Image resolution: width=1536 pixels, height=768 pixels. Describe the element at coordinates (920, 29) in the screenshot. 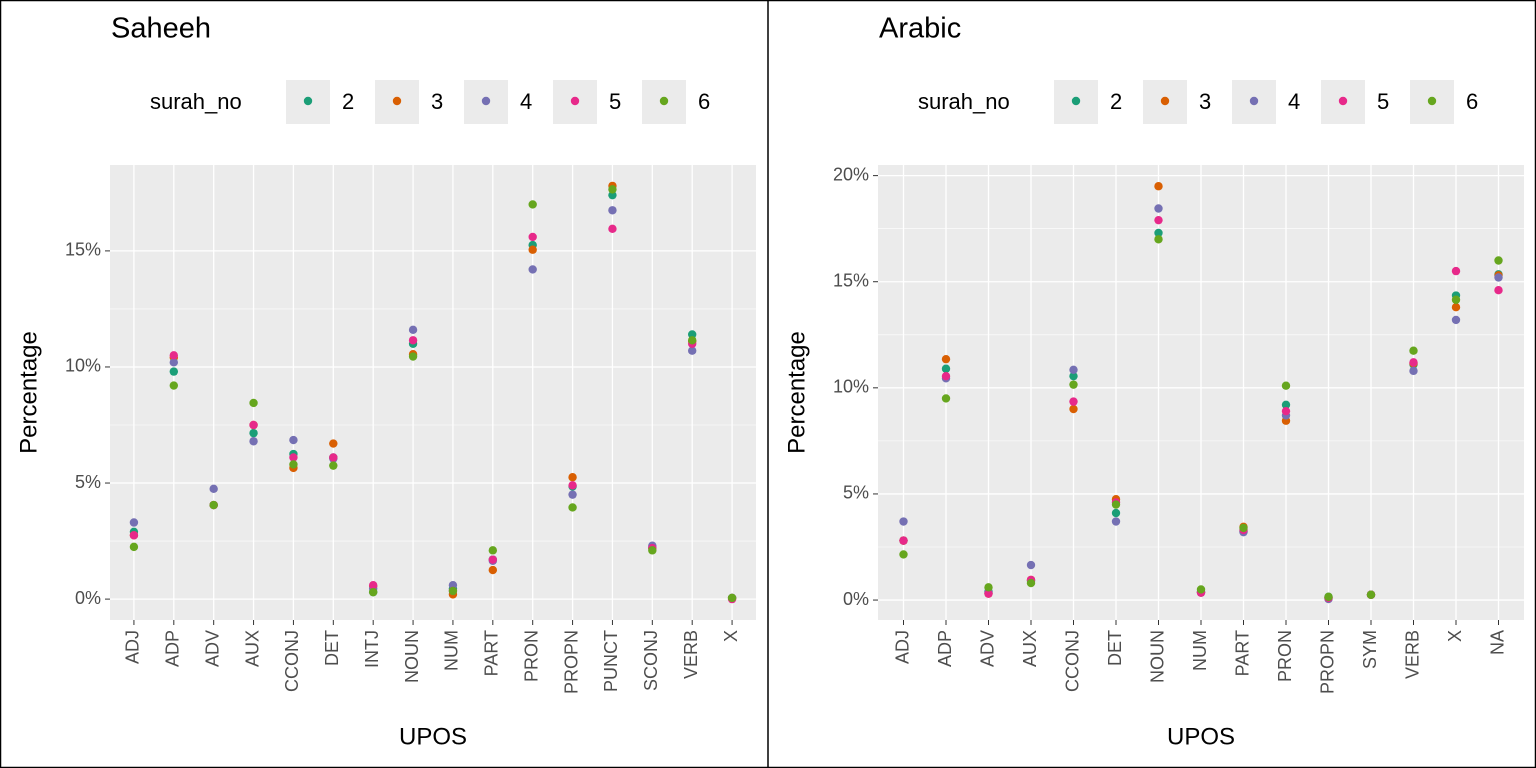

I see `panel-title: Arabic` at that location.